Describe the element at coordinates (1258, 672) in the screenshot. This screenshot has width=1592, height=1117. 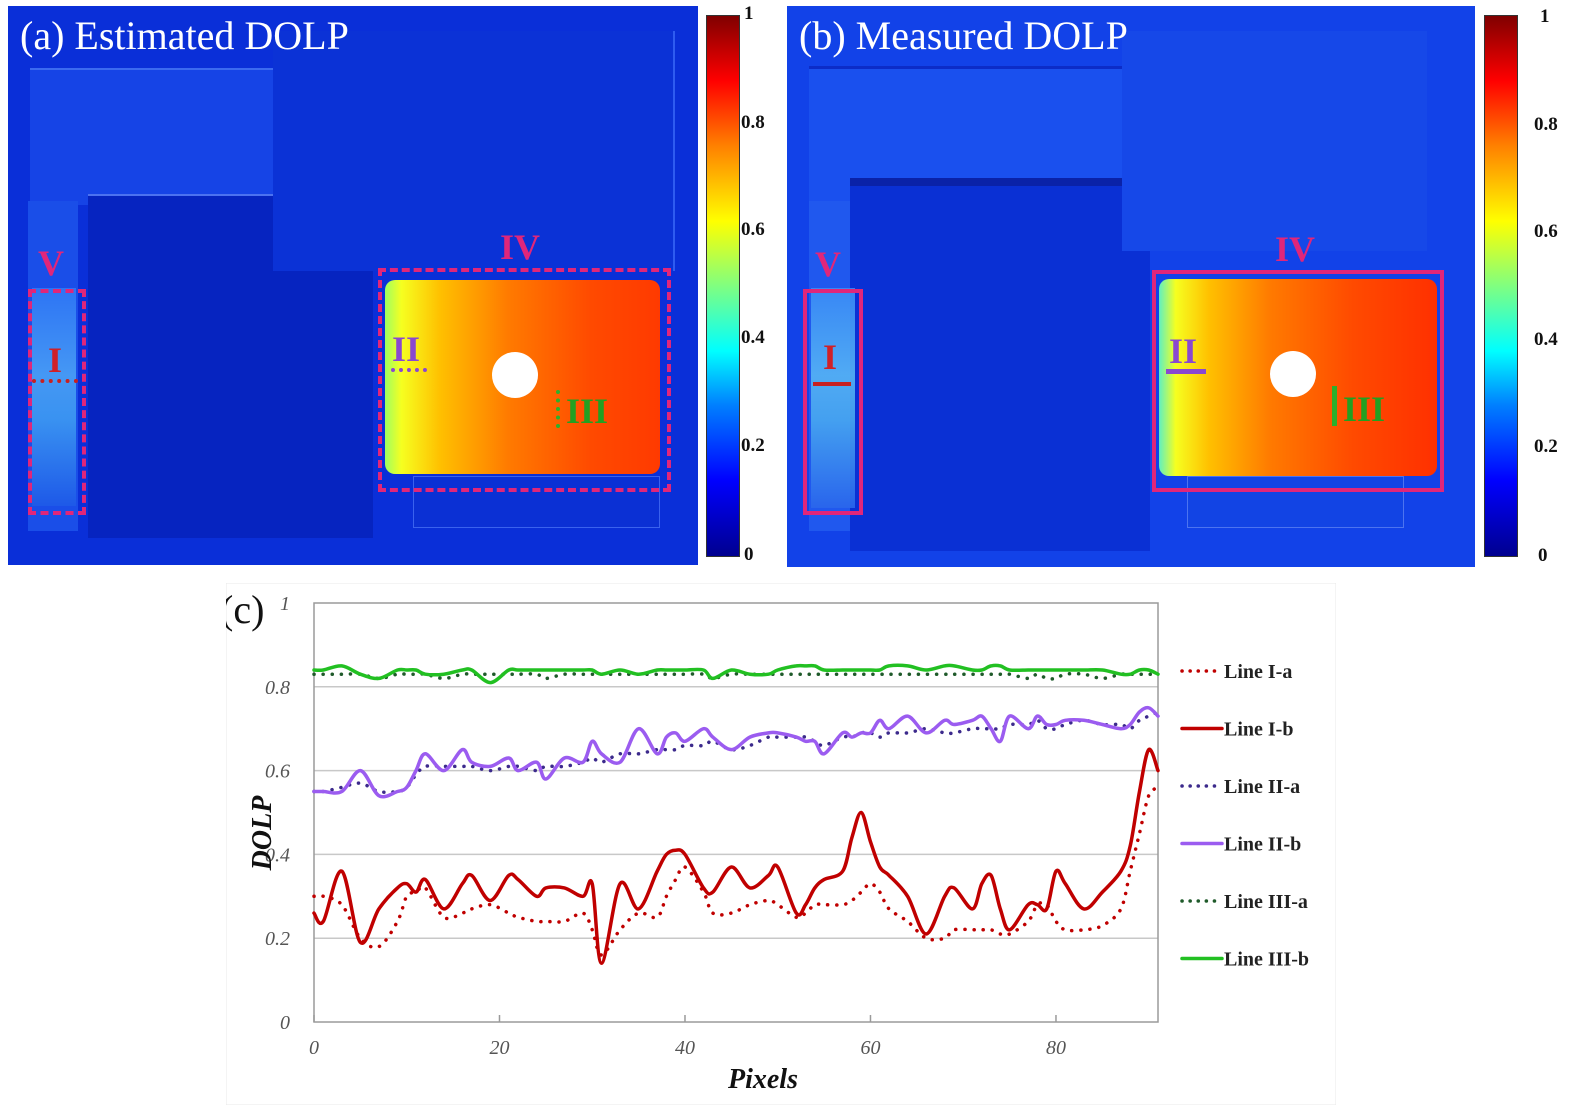
I see `legend-label: Line I-a` at that location.